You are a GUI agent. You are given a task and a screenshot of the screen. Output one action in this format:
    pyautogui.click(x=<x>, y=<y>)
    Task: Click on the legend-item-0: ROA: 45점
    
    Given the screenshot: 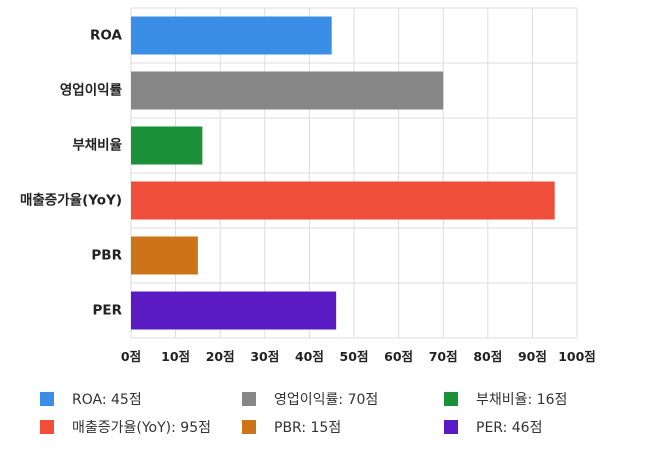 What is the action you would take?
    pyautogui.click(x=141, y=399)
    